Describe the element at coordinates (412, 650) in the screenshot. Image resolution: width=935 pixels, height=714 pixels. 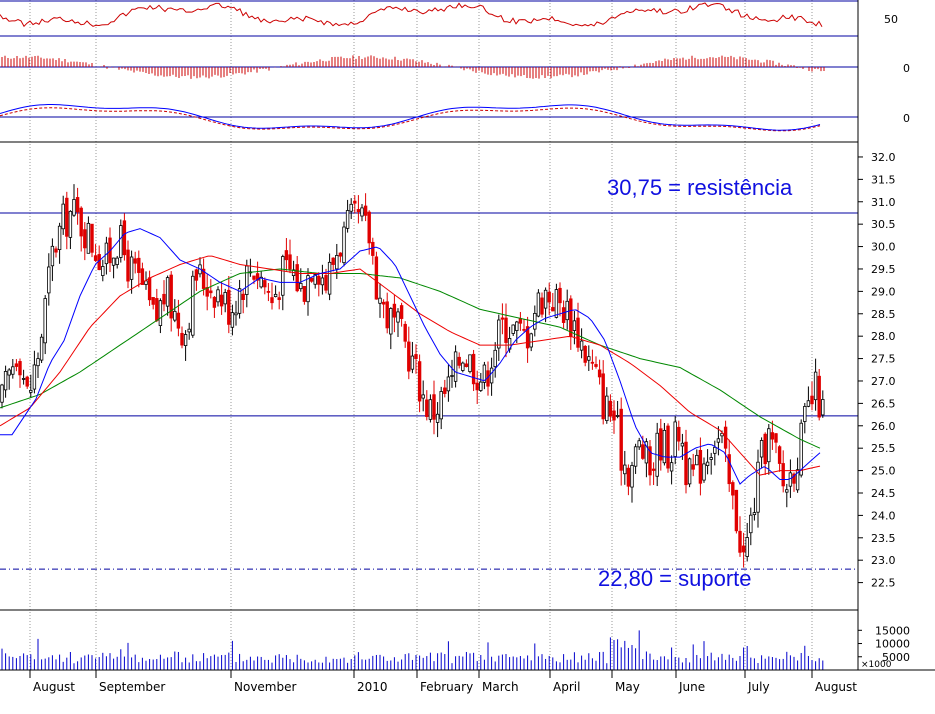
I see `volume-panel` at that location.